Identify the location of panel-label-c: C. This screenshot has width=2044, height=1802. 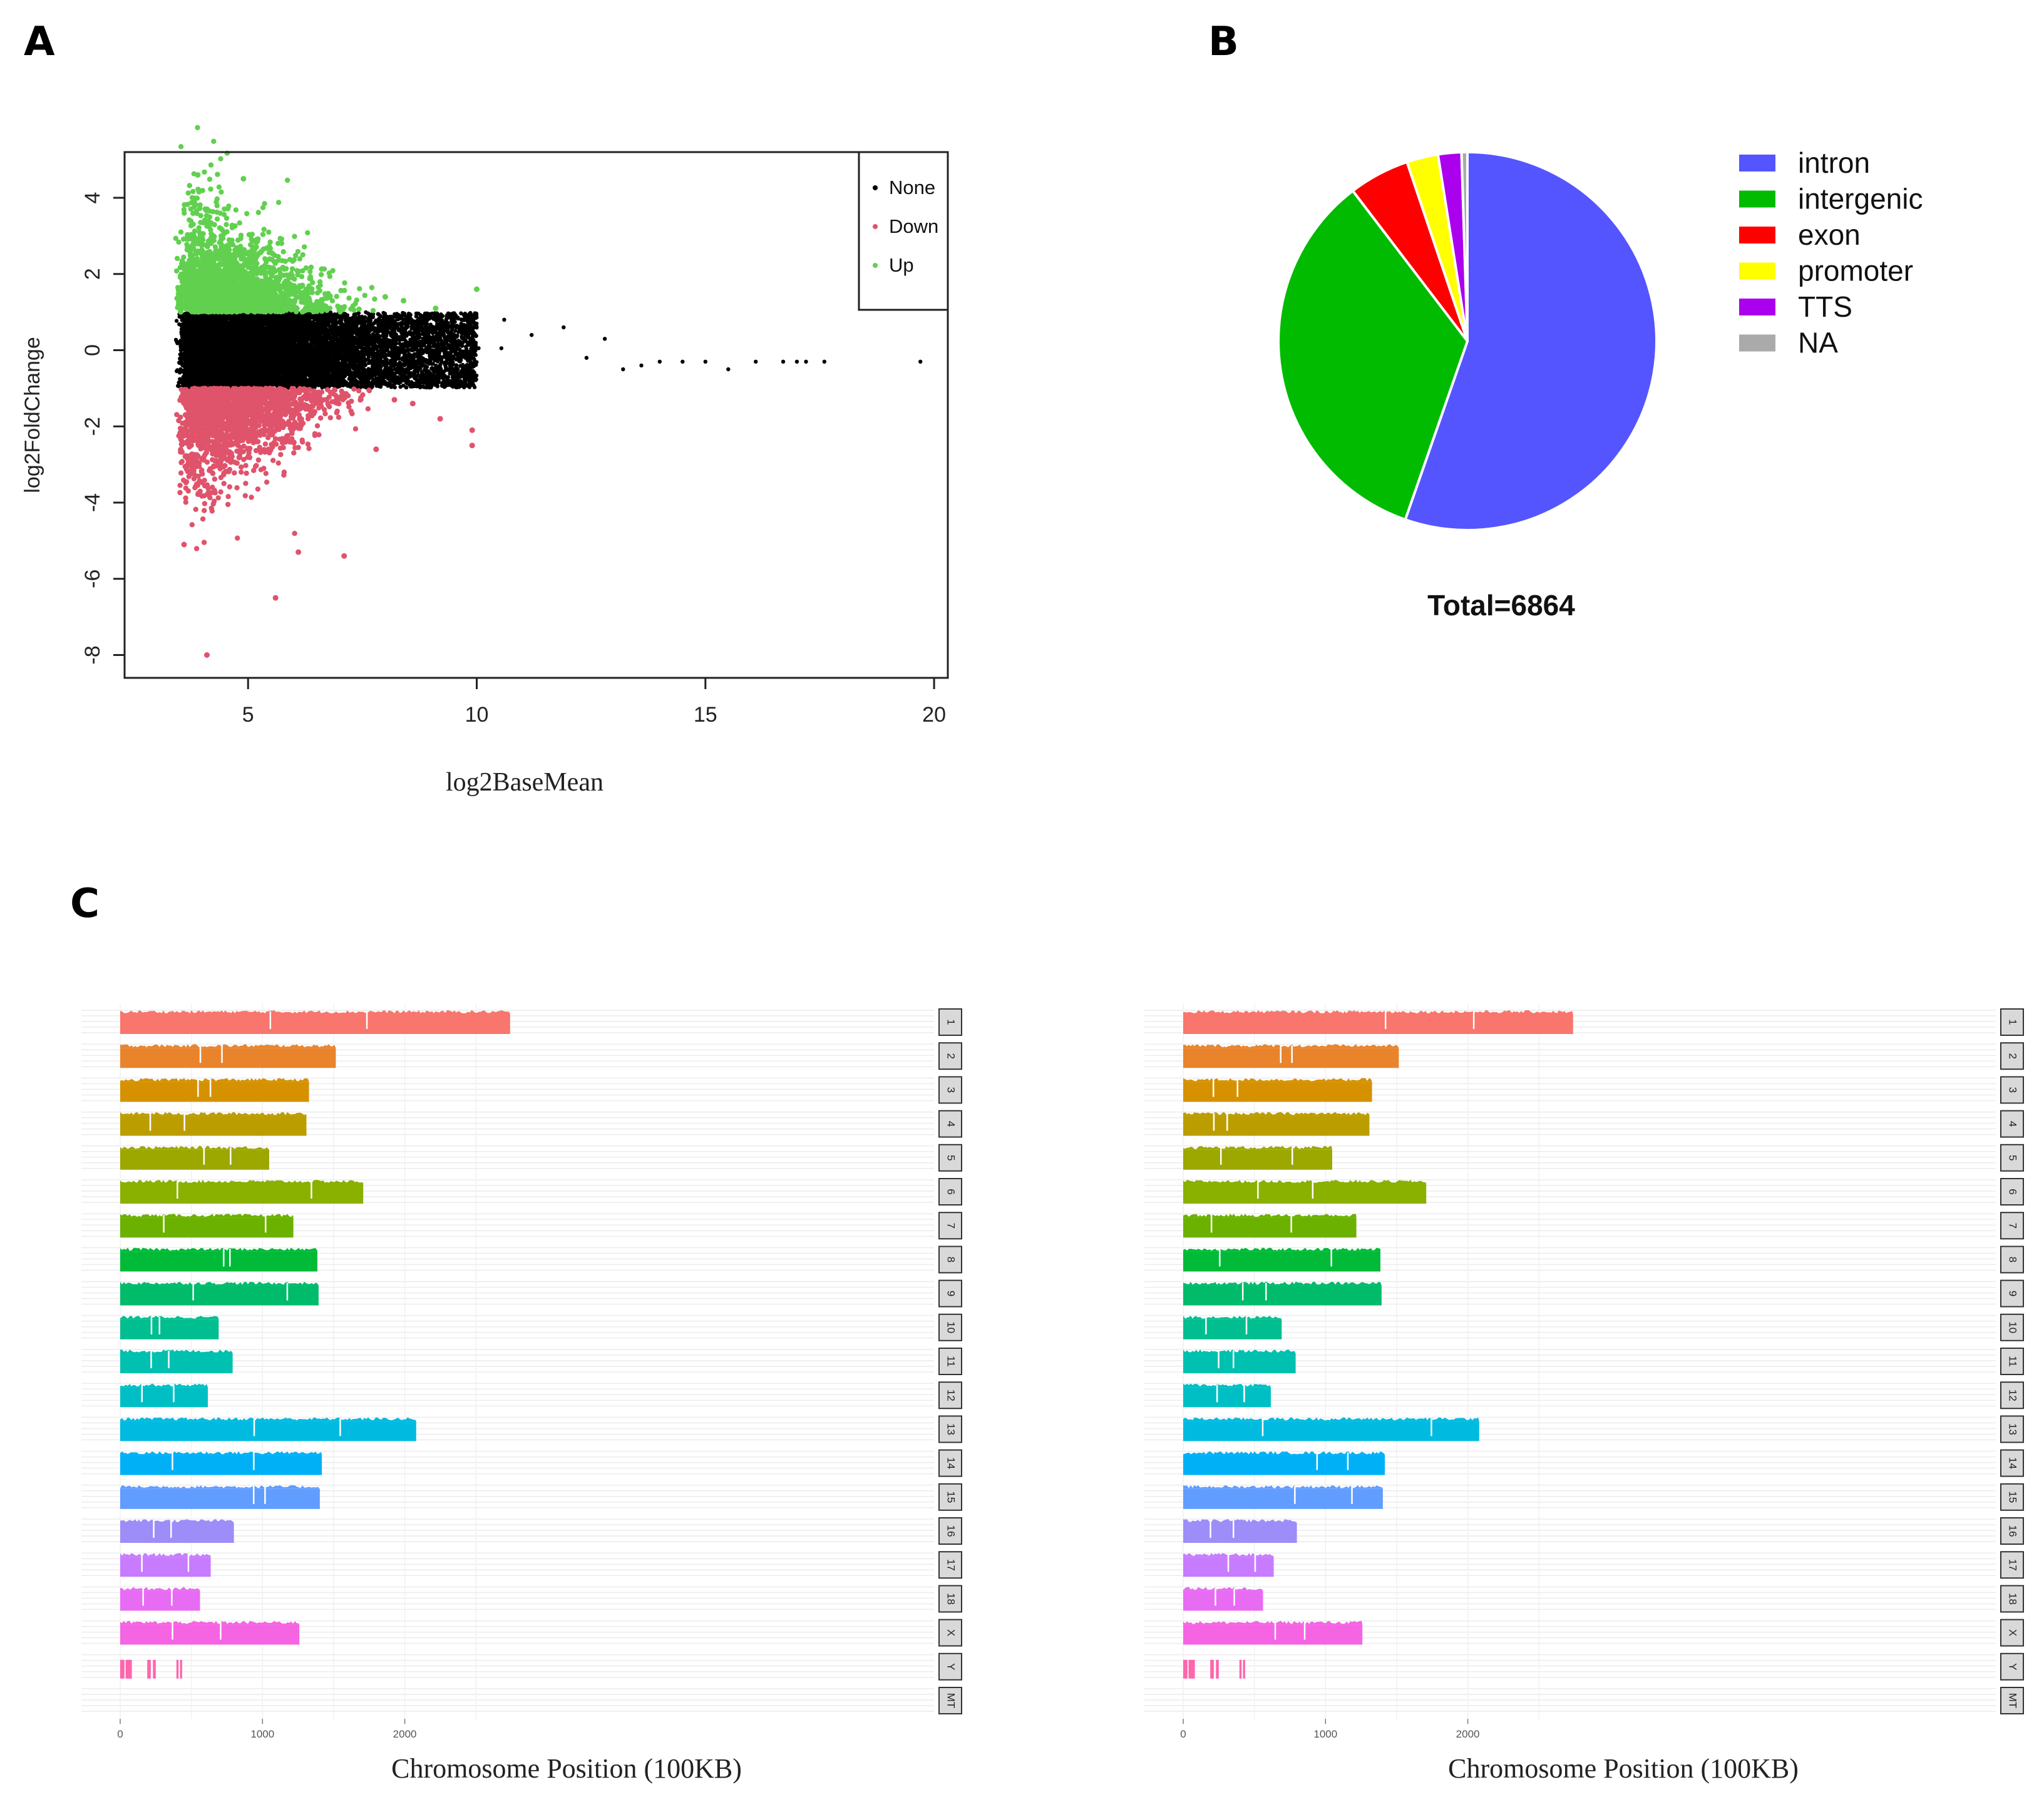
(85, 904).